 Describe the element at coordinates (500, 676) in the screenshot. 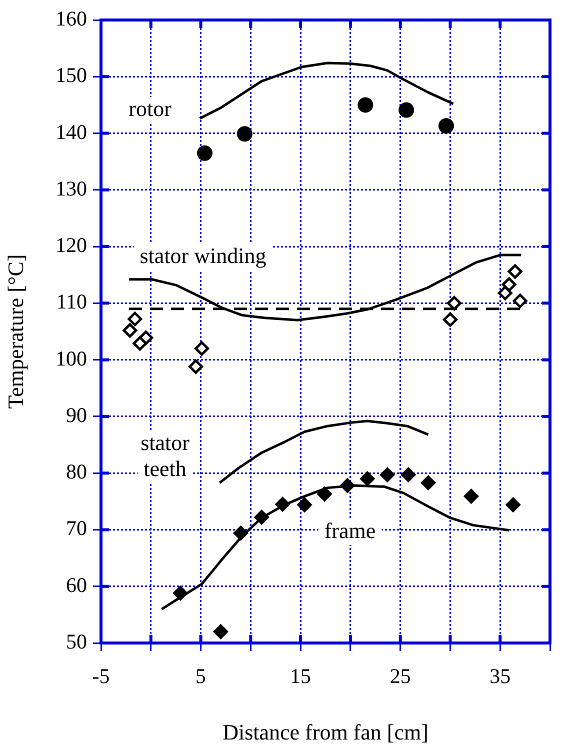

I see `x-tick-label: 35` at that location.